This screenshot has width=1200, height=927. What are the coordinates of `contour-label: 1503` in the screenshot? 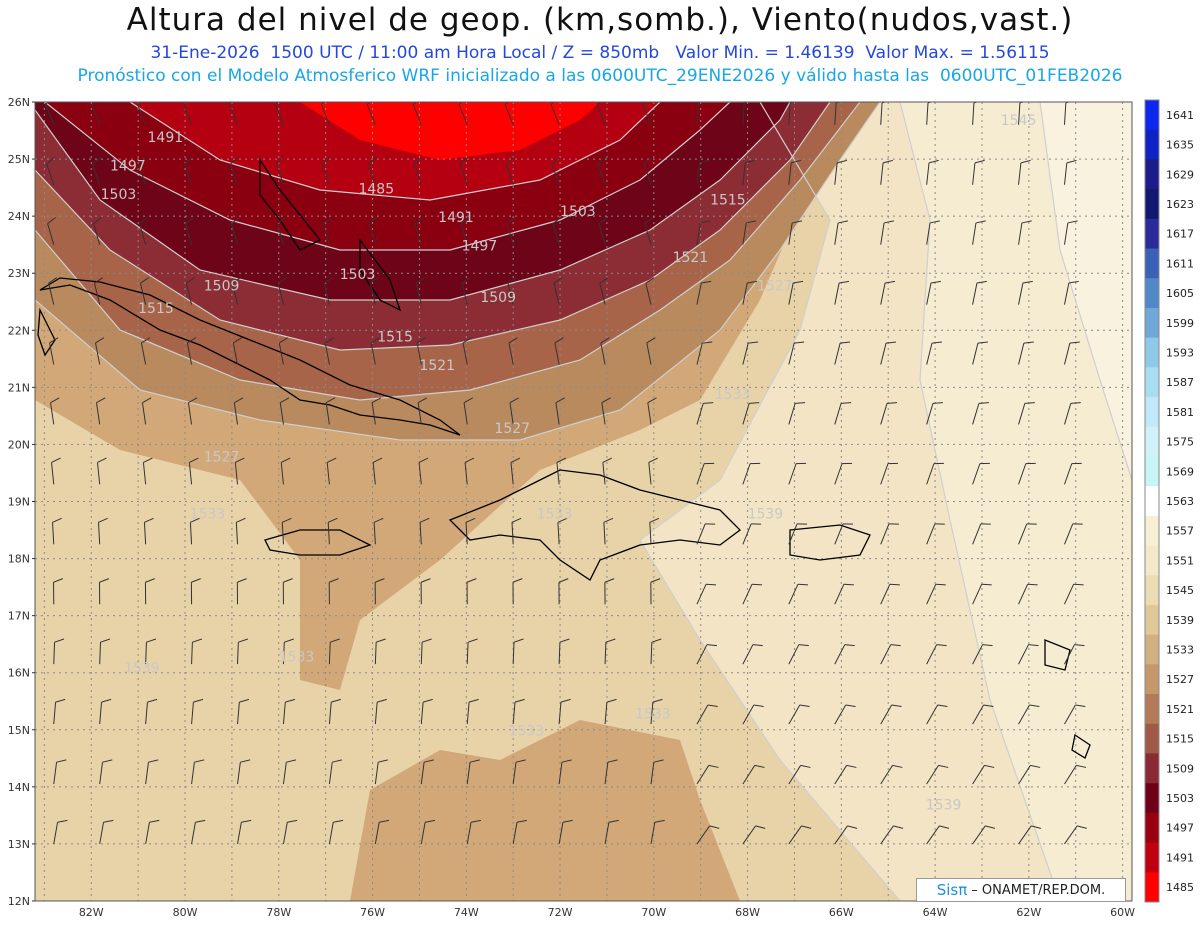 It's located at (358, 275).